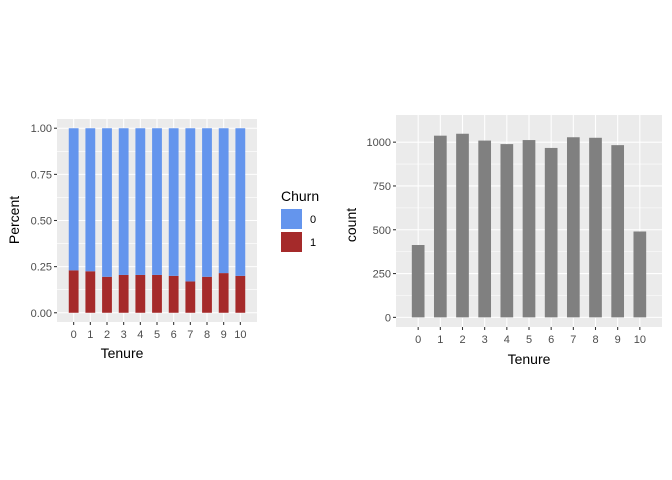 The width and height of the screenshot is (672, 480). Describe the element at coordinates (41, 129) in the screenshot. I see `y-tick-label: 1.00` at that location.